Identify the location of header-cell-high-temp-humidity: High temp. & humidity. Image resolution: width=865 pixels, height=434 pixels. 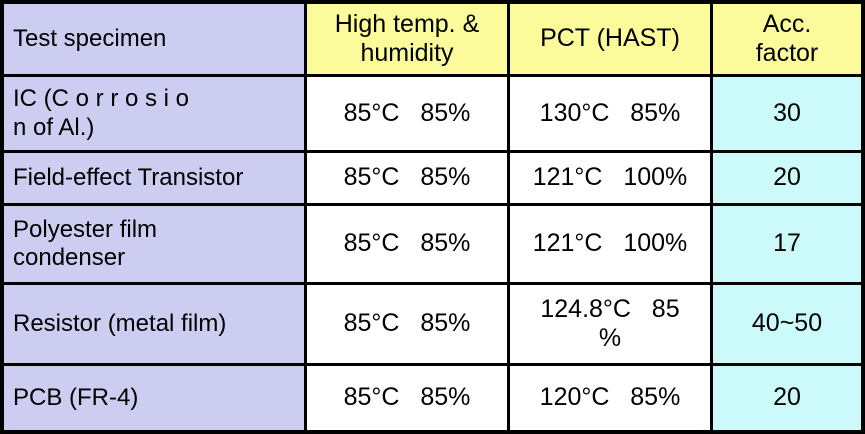
(407, 39).